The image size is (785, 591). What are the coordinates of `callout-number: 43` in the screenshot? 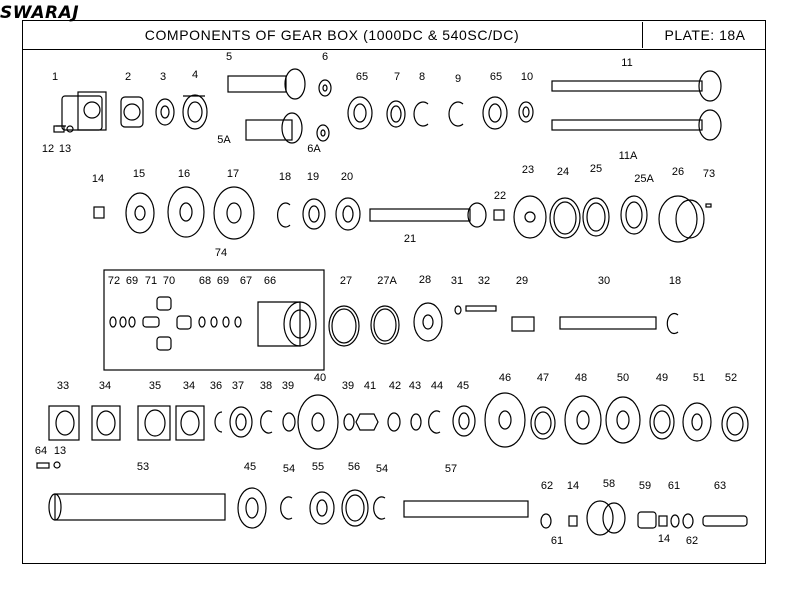 It's located at (415, 386).